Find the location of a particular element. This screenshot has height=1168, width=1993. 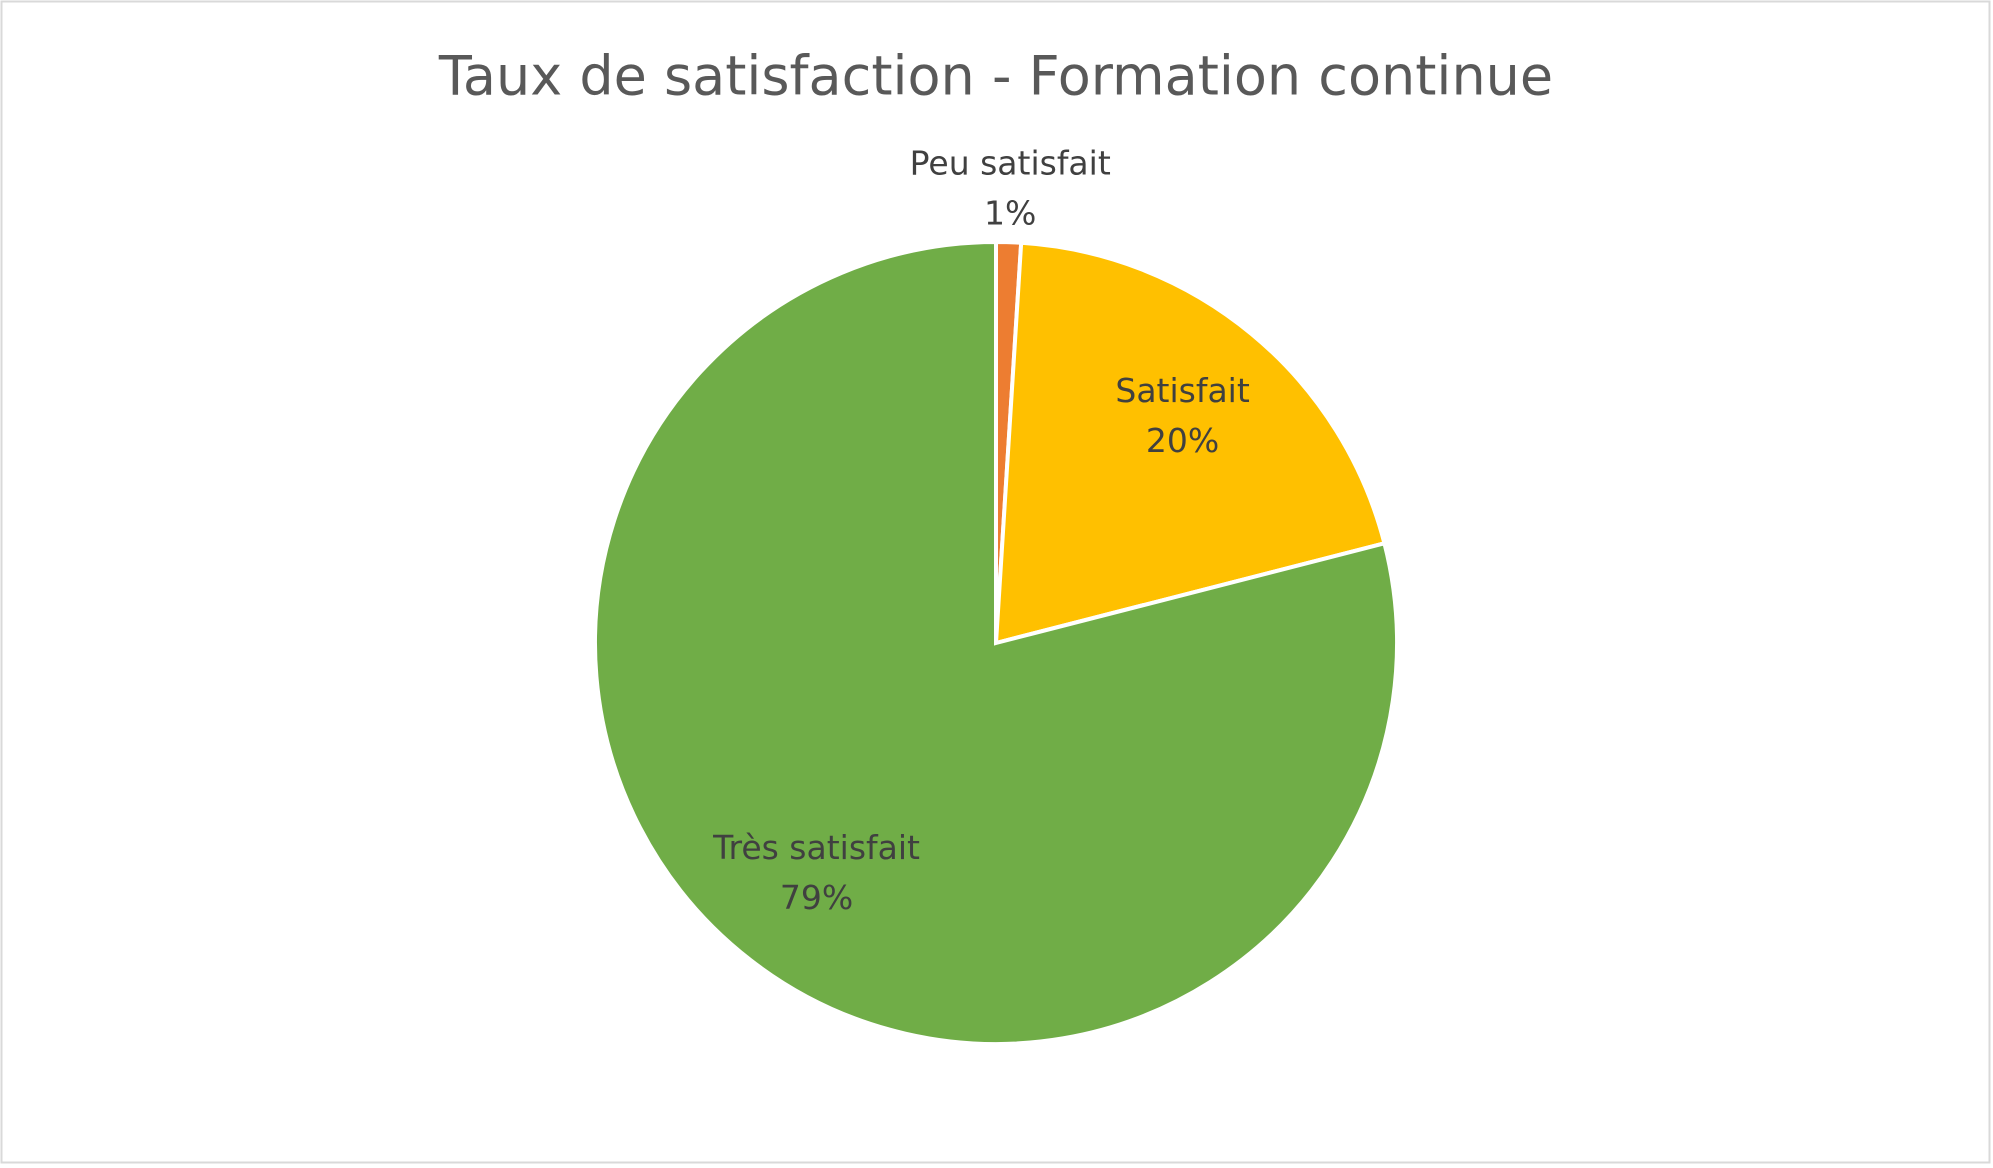

slice-label: Satisfait is located at coordinates (1182, 390).